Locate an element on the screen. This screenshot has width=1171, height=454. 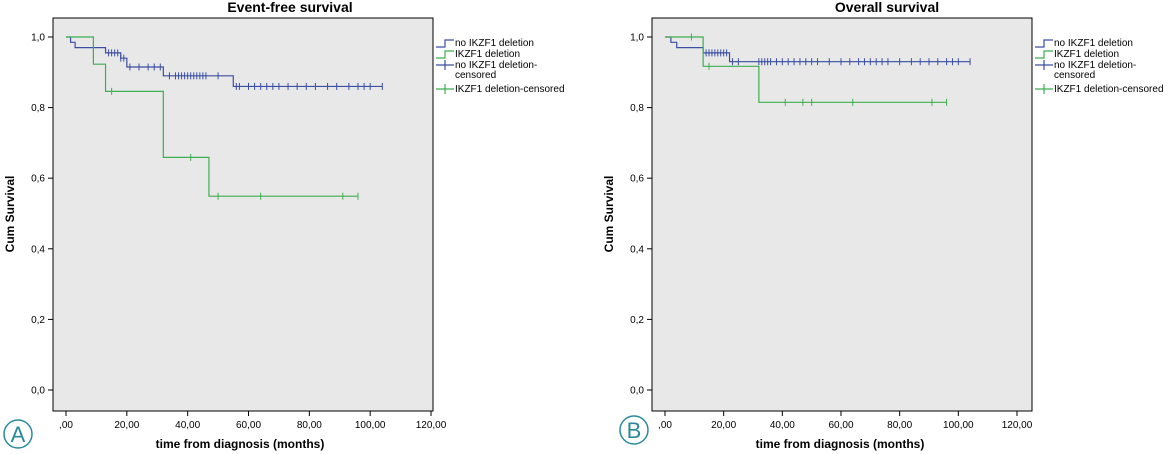
panel-b-letter-circle is located at coordinates (634, 430).